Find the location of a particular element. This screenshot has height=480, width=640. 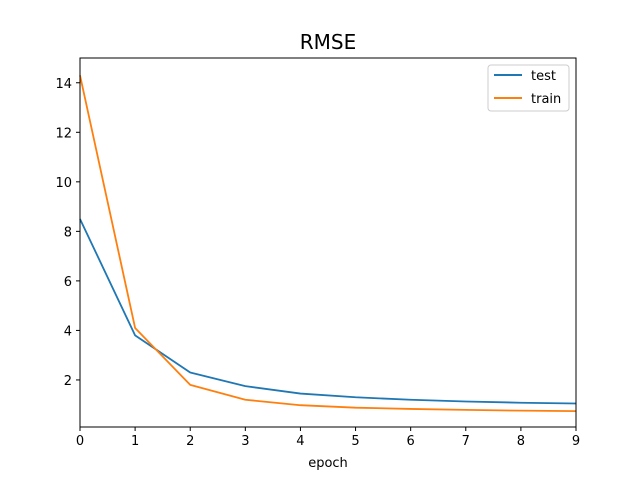

x-tick-label: 6 is located at coordinates (411, 441).